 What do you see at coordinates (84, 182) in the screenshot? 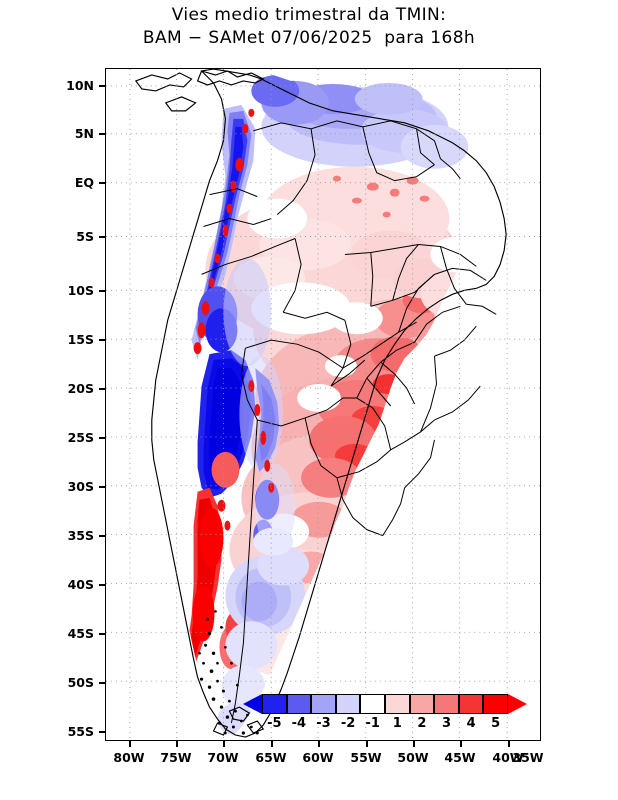
I see `y-axis-label-EQ: EQ` at bounding box center [84, 182].